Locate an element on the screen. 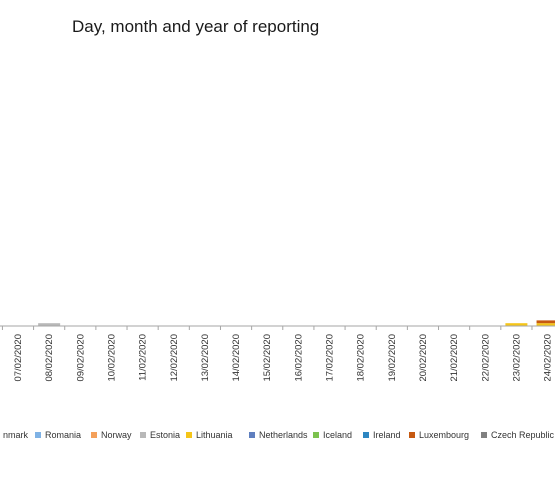  legend-item-estonia: Estonia is located at coordinates (160, 435).